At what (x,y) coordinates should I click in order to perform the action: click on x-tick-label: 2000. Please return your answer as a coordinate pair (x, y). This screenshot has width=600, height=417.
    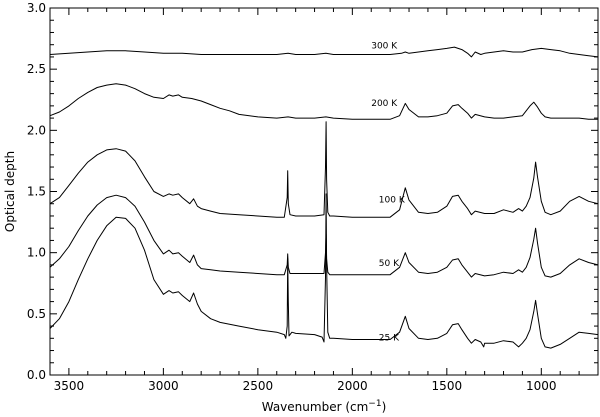
    Looking at the image, I should click on (352, 386).